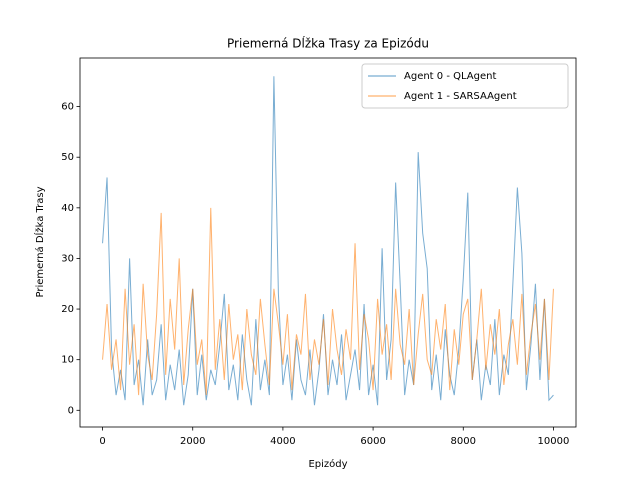 The height and width of the screenshot is (480, 640). What do you see at coordinates (67, 208) in the screenshot?
I see `y-tick-label: 40` at bounding box center [67, 208].